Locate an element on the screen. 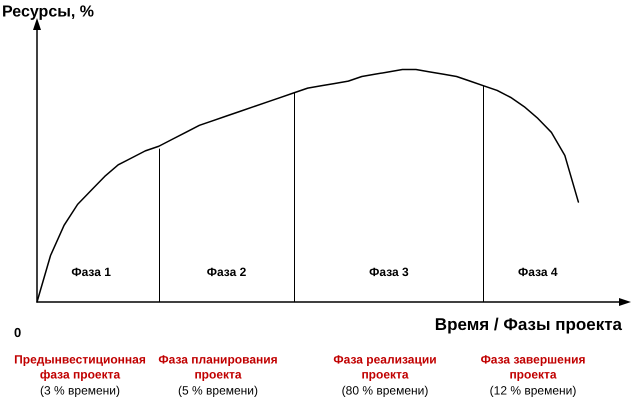 The width and height of the screenshot is (640, 411). annotation: Фаза 4 is located at coordinates (538, 272).